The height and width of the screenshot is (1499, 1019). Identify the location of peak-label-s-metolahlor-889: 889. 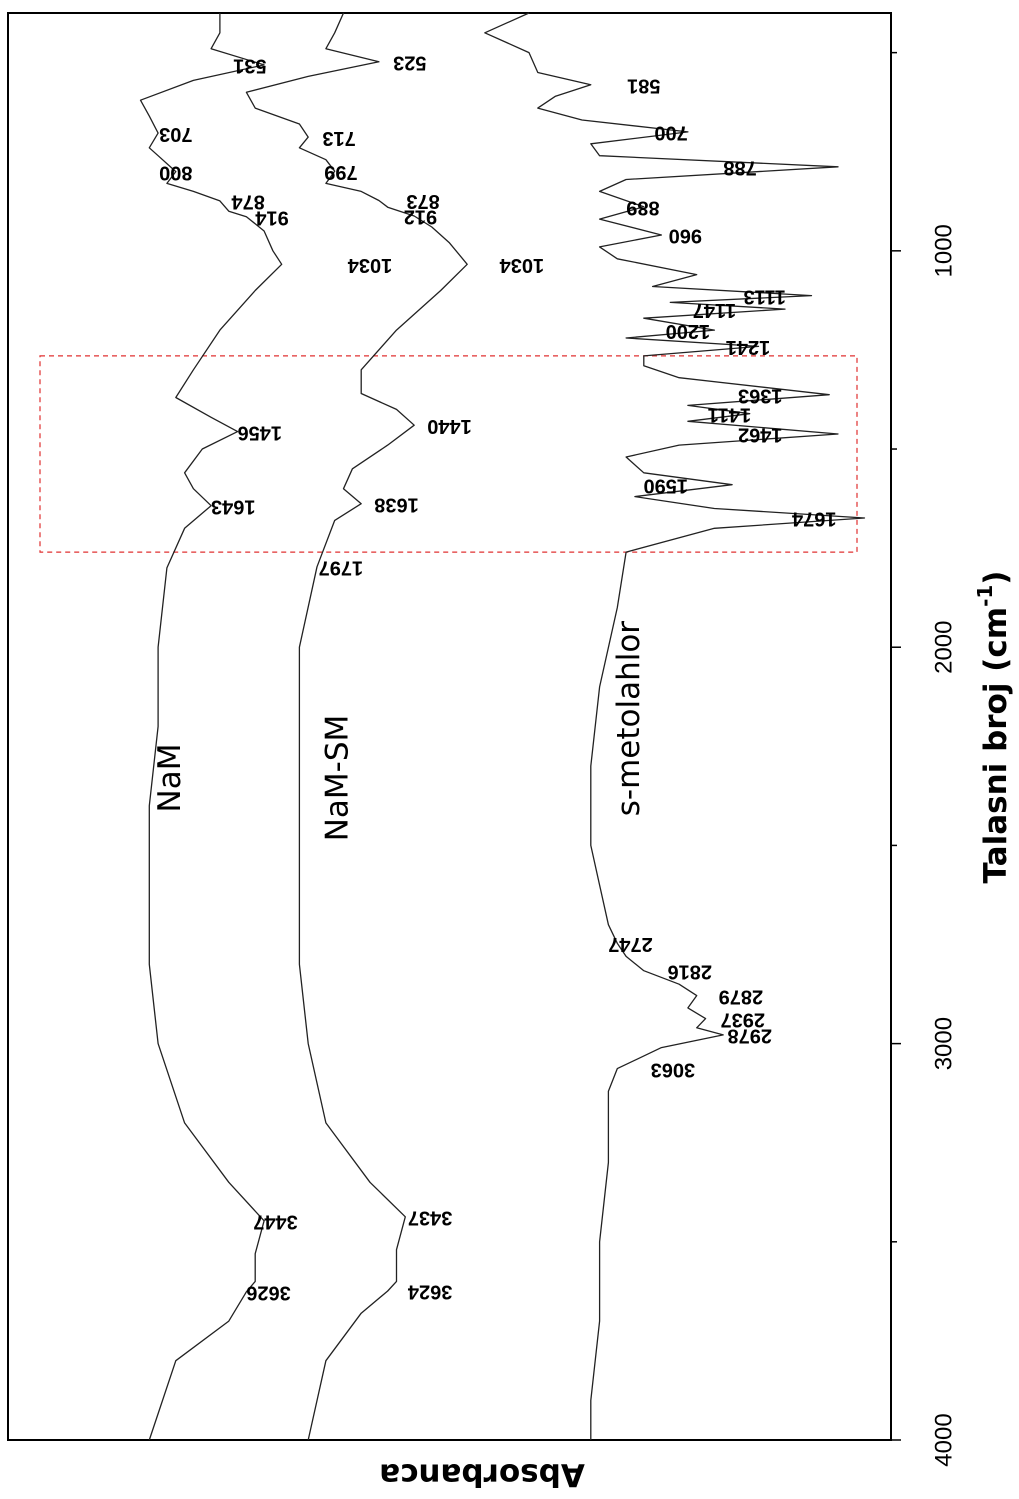
(642, 208).